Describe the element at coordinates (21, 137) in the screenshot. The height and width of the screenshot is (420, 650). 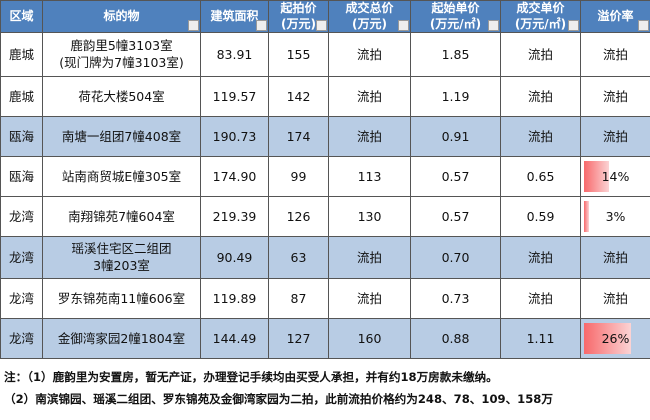
I see `table-cell: 瓯海` at that location.